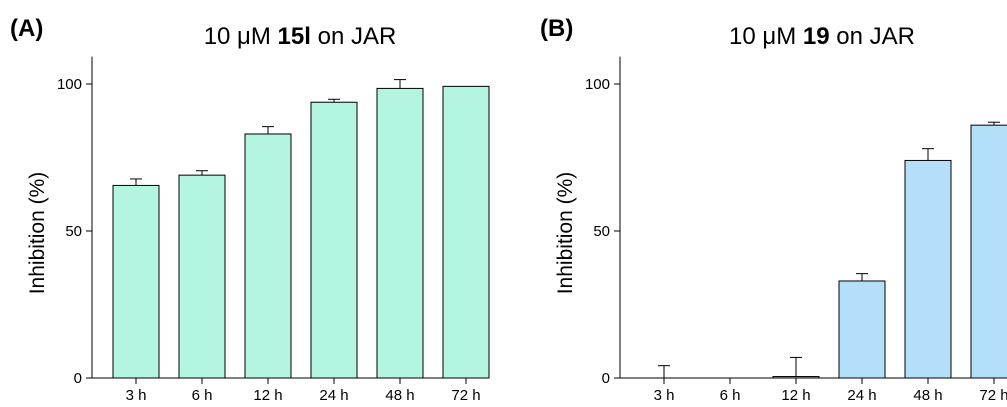 The image size is (1007, 407). I want to click on chart-title: 10 μM 19 on JAR, so click(822, 36).